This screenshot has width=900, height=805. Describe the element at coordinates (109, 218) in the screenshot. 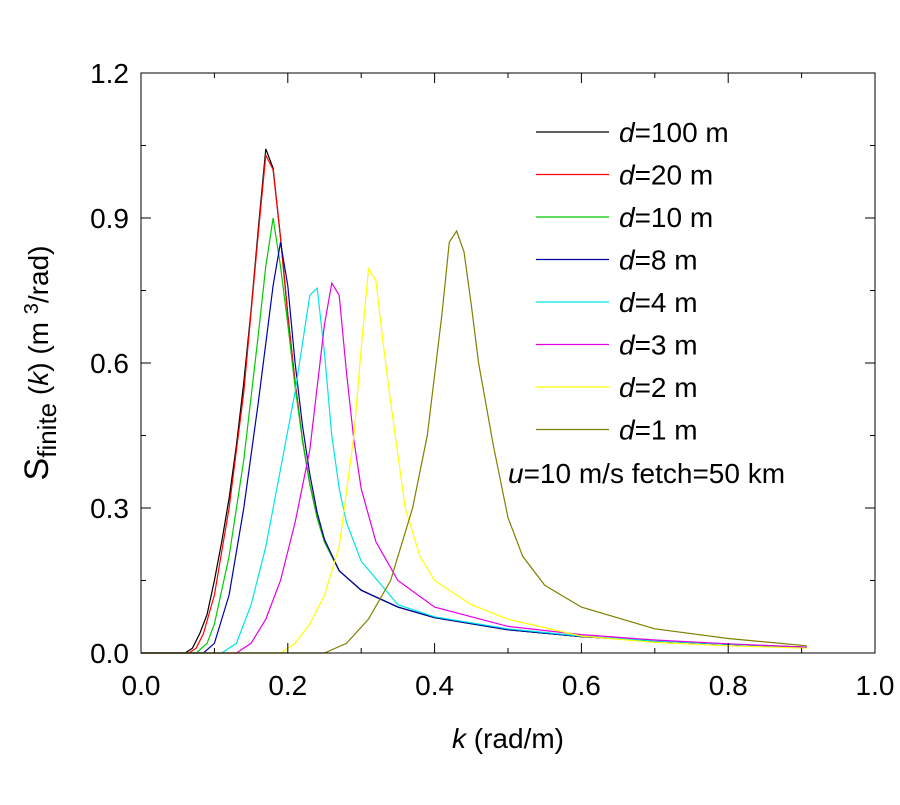

I see `y-tick-label: 0.9` at that location.